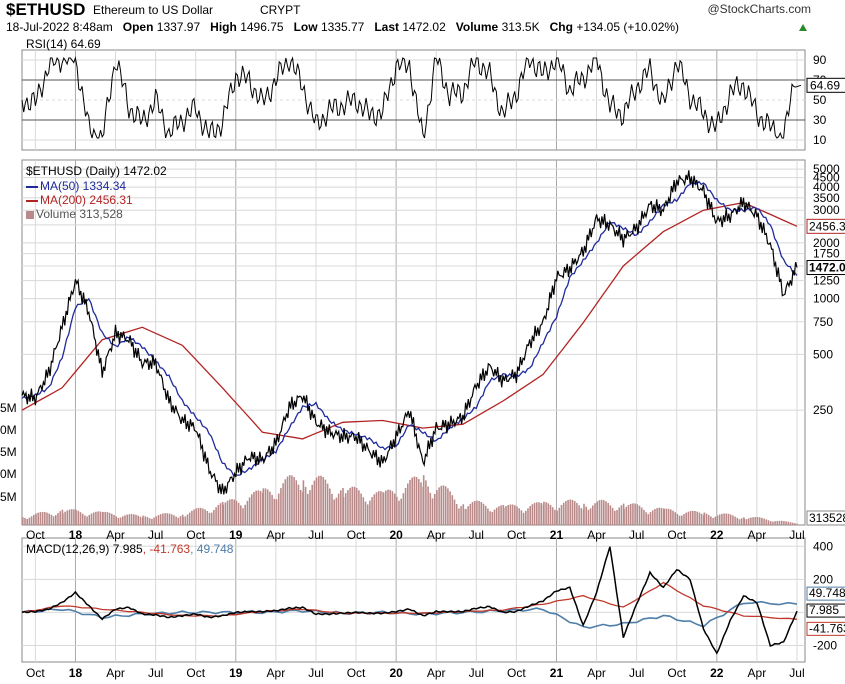 This screenshot has height=684, width=845. What do you see at coordinates (8, 474) in the screenshot?
I see `volume-axis-tick-label: 0M` at bounding box center [8, 474].